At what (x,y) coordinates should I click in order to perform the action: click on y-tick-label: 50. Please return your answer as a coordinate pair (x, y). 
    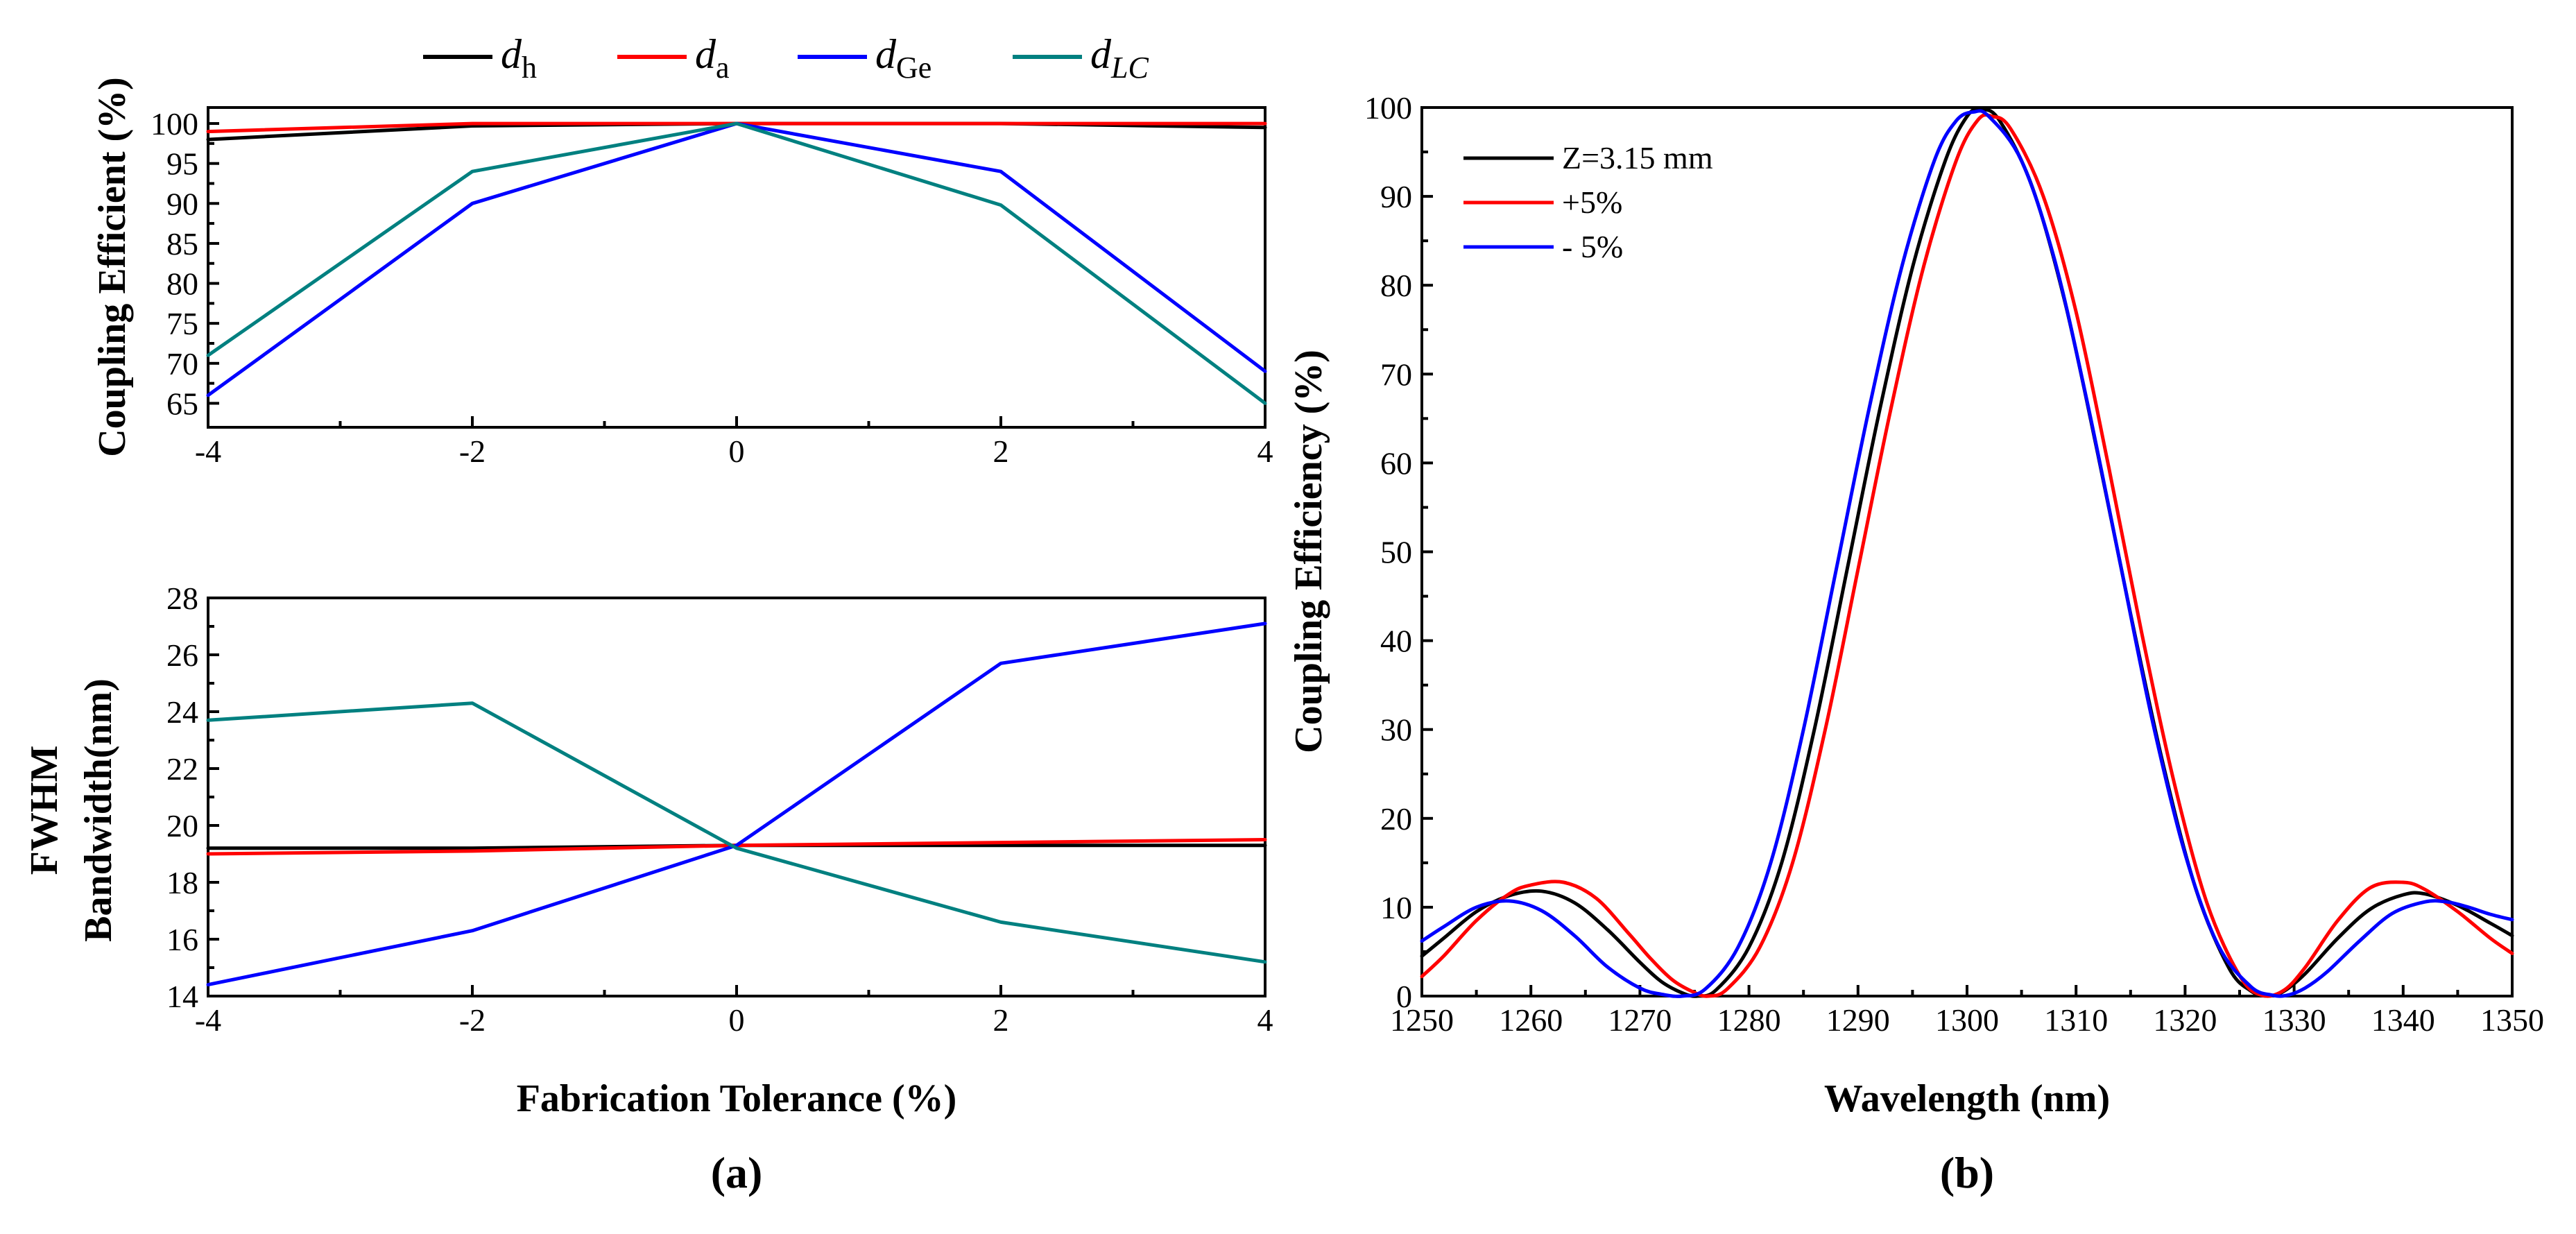
    Looking at the image, I should click on (1396, 552).